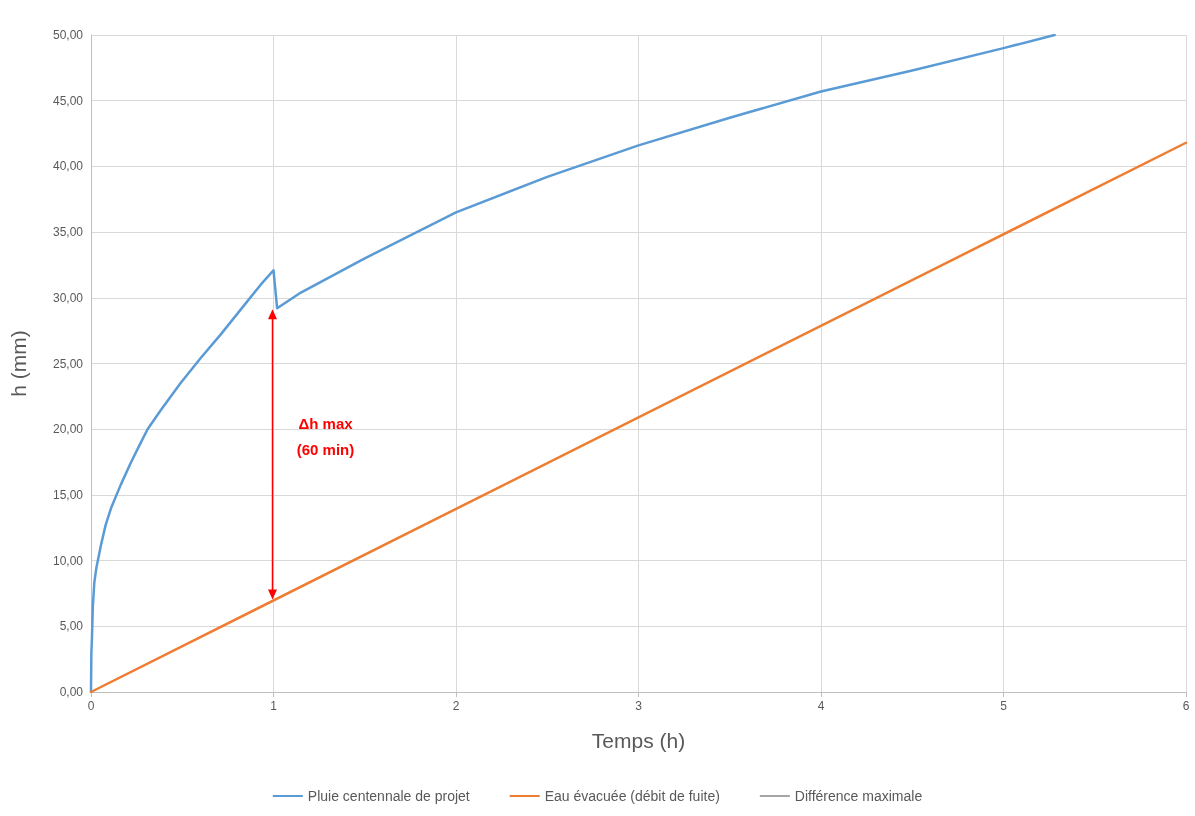 This screenshot has height=816, width=1195. I want to click on y-axis-title: h (mm), so click(18, 363).